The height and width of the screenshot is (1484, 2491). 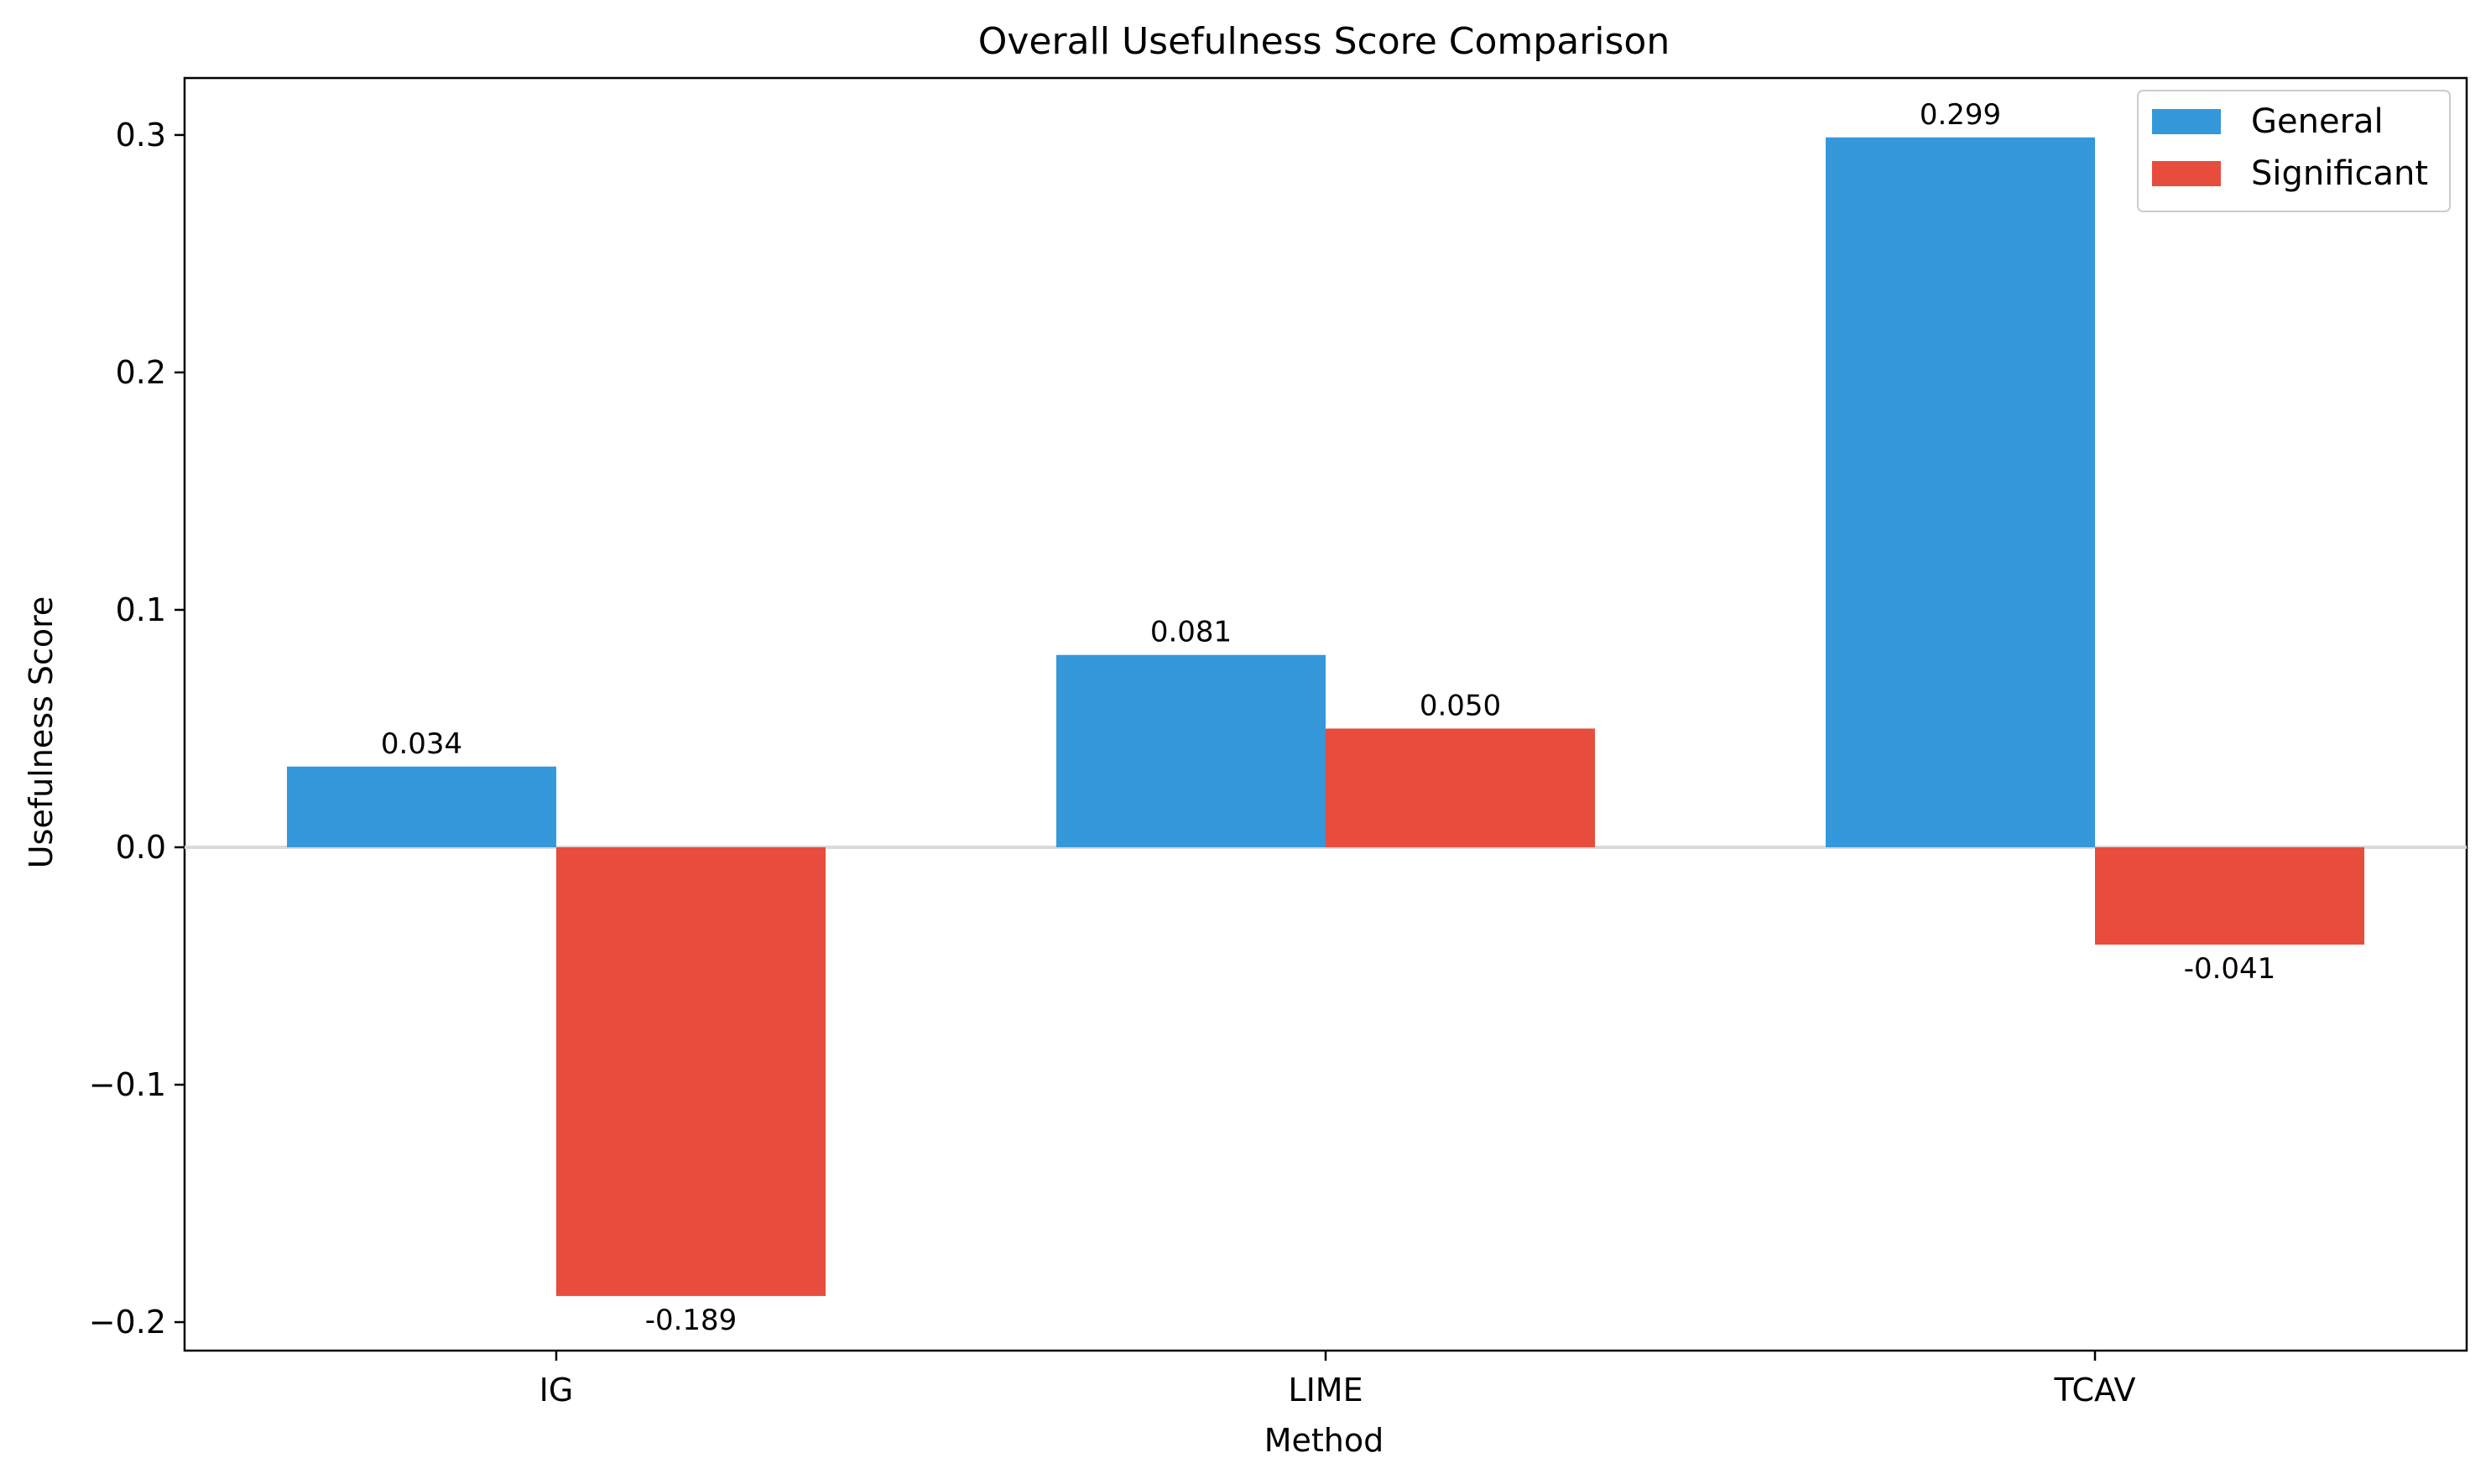 I want to click on data-label: -0.041, so click(x=2230, y=969).